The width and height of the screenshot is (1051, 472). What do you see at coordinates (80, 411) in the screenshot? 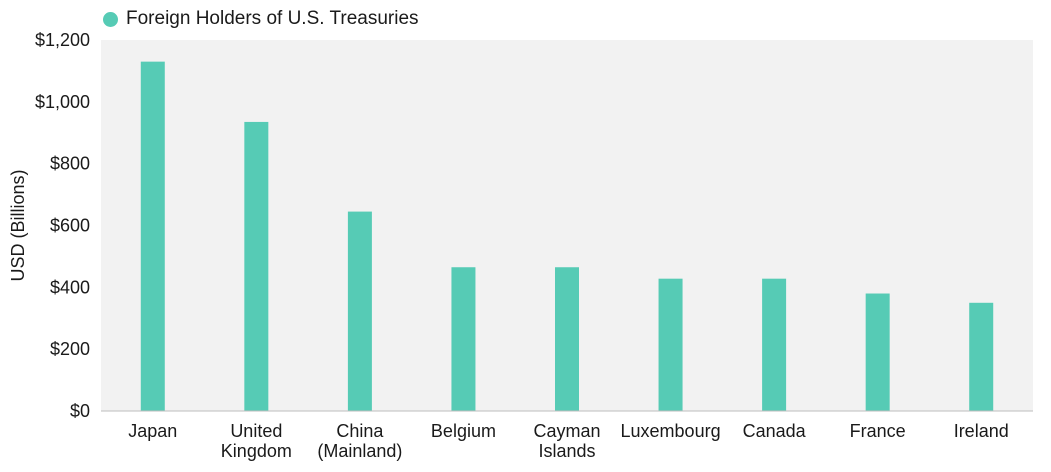
I see `y-tick-label: $0` at bounding box center [80, 411].